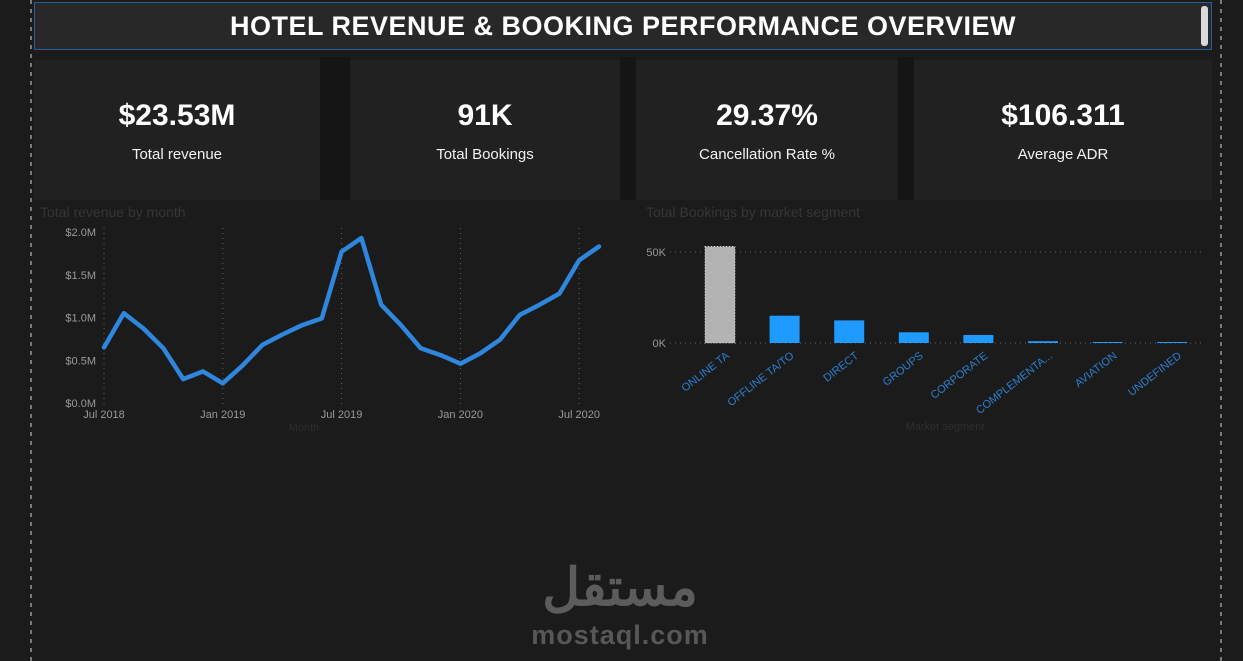 Image resolution: width=1243 pixels, height=661 pixels. What do you see at coordinates (177, 154) in the screenshot?
I see `kpi-label: Total revenue` at bounding box center [177, 154].